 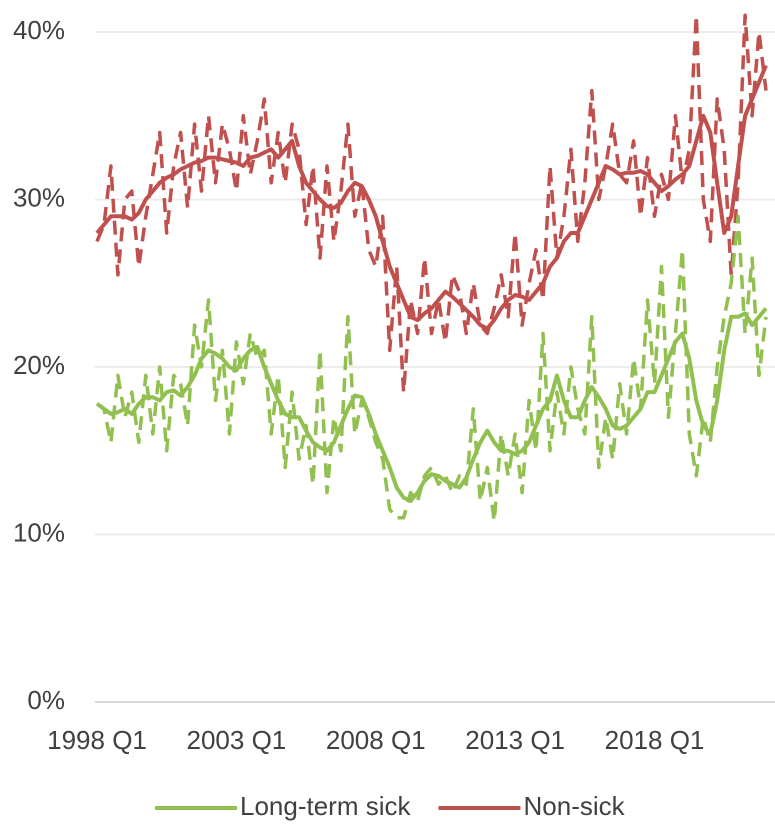 I want to click on legend-label: Non-sick, so click(x=575, y=806).